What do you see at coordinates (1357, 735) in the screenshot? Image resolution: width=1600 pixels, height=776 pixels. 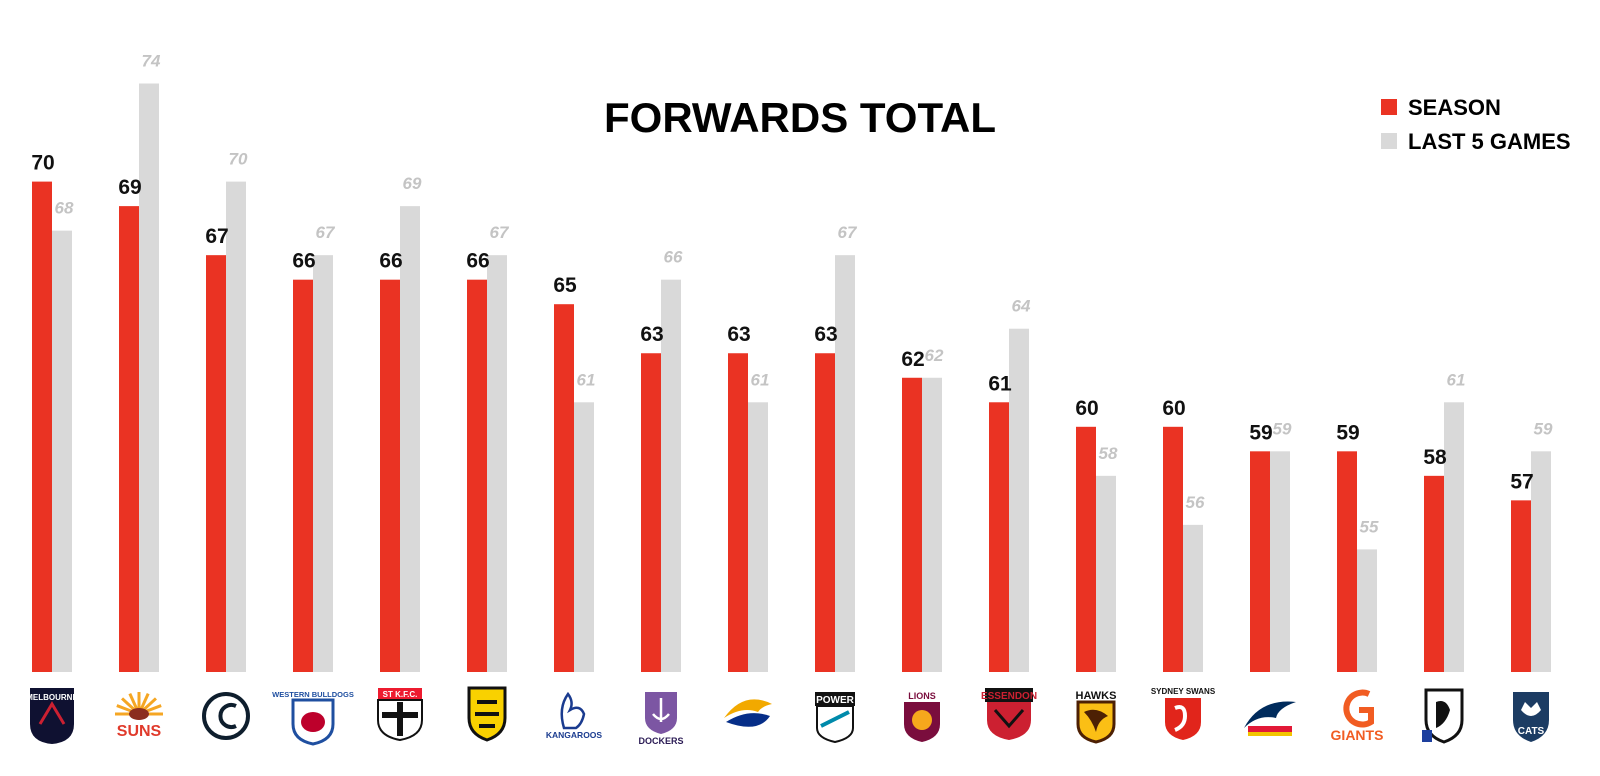 I see `logo-text-15: GIANTS` at bounding box center [1357, 735].